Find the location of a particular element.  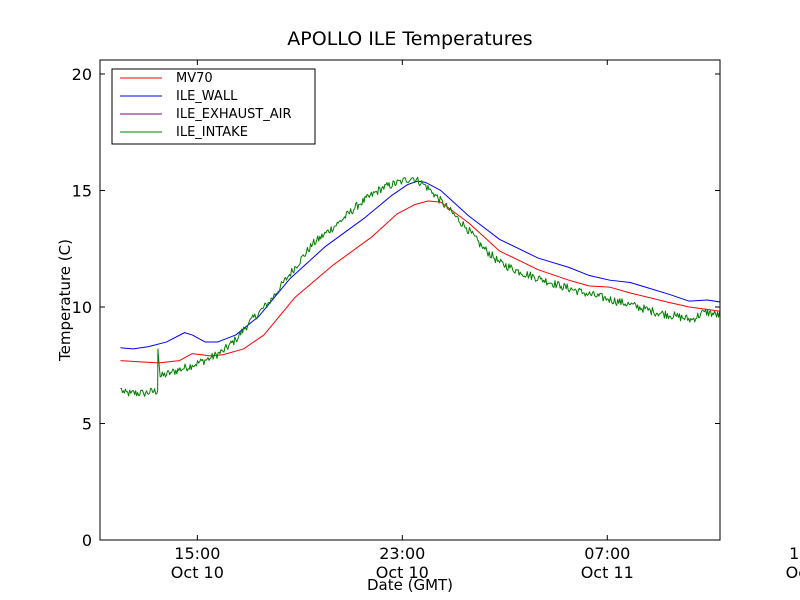

y-tick-label: 10 is located at coordinates (82, 307).